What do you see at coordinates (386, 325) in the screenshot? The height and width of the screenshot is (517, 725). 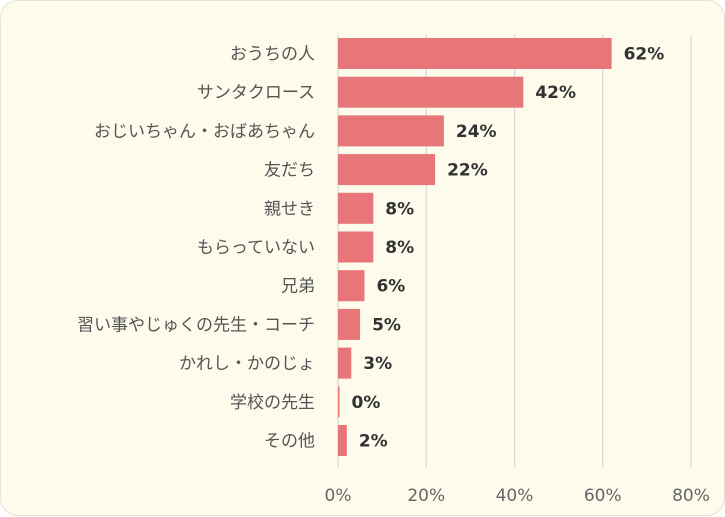 I see `data-label: 5%` at bounding box center [386, 325].